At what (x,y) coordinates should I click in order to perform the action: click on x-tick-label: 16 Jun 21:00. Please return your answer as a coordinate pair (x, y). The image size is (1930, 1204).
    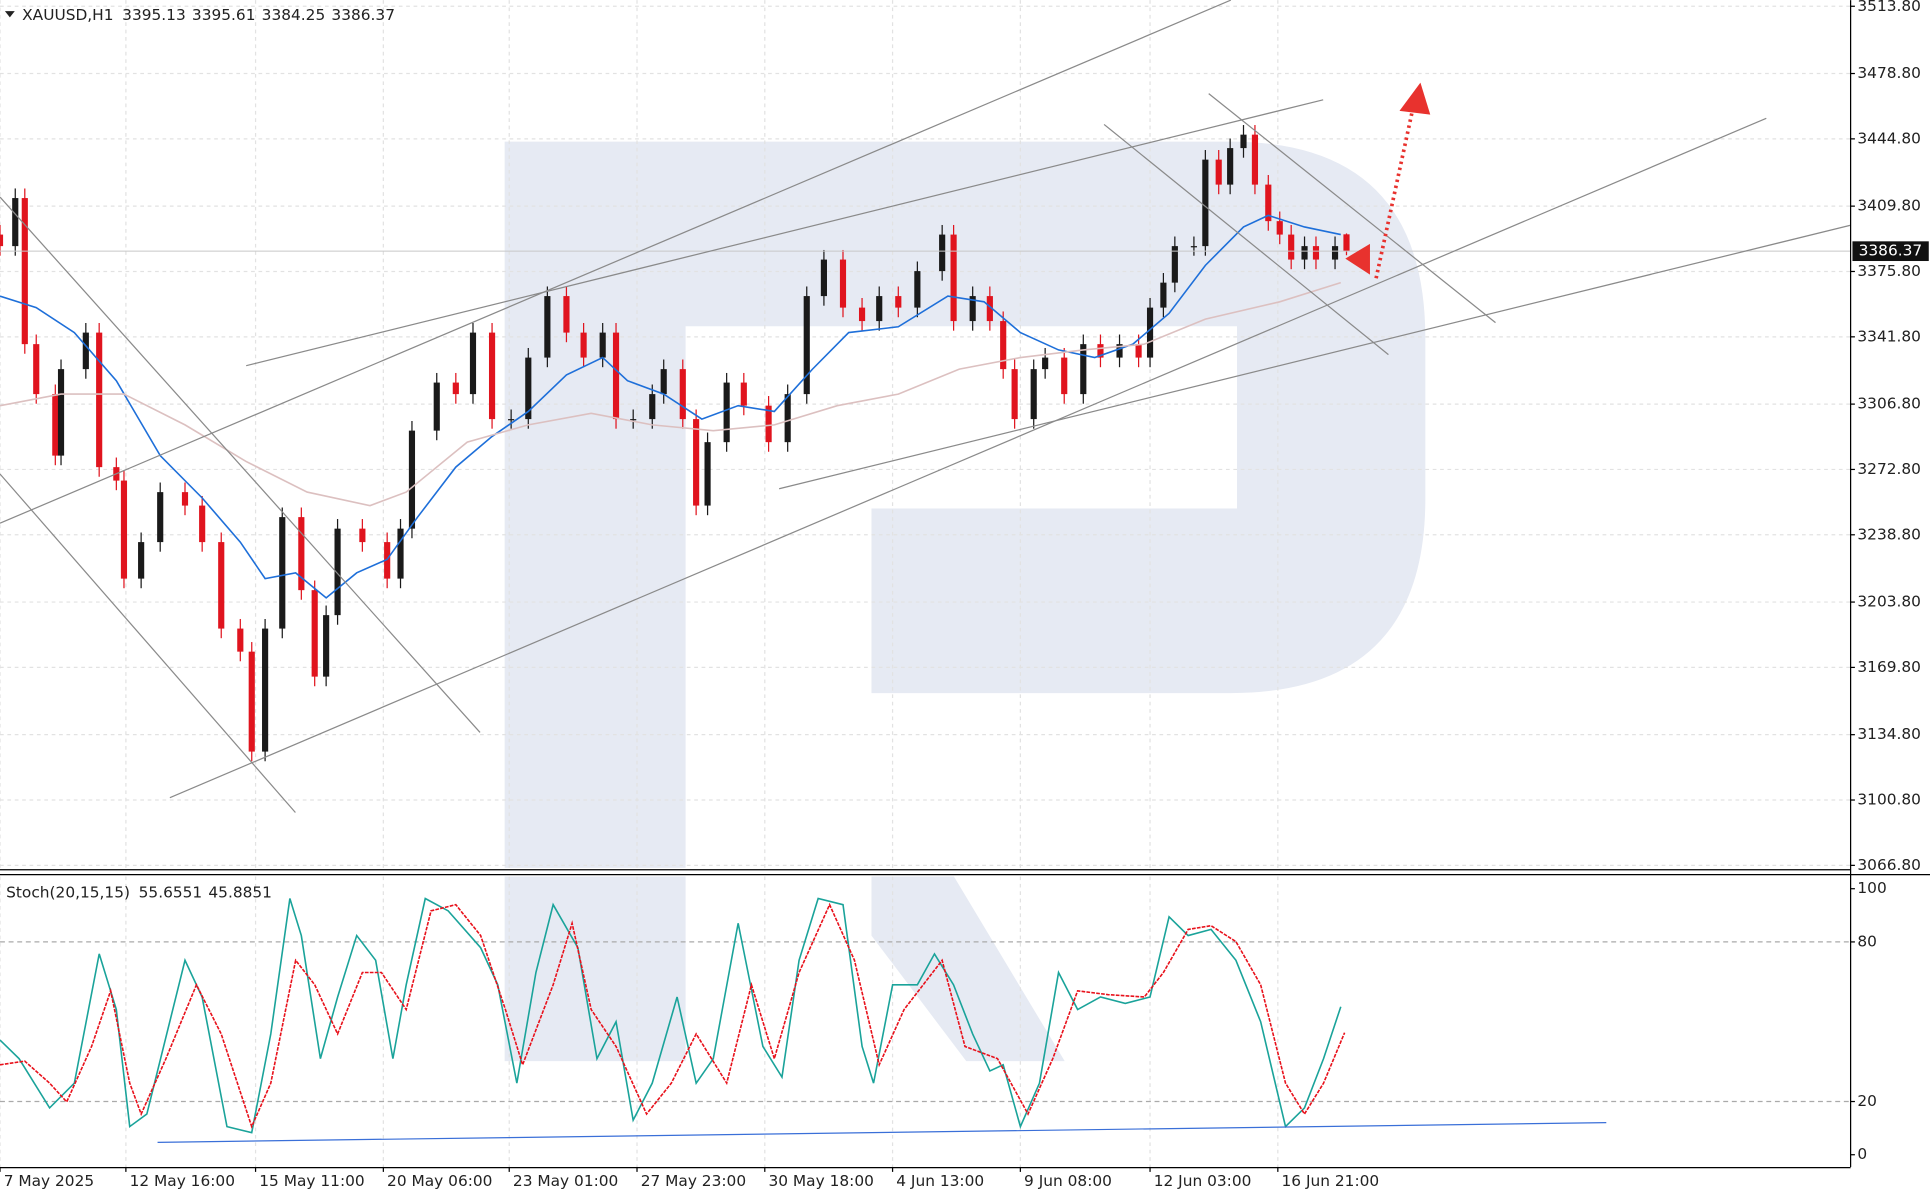
    Looking at the image, I should click on (1331, 1181).